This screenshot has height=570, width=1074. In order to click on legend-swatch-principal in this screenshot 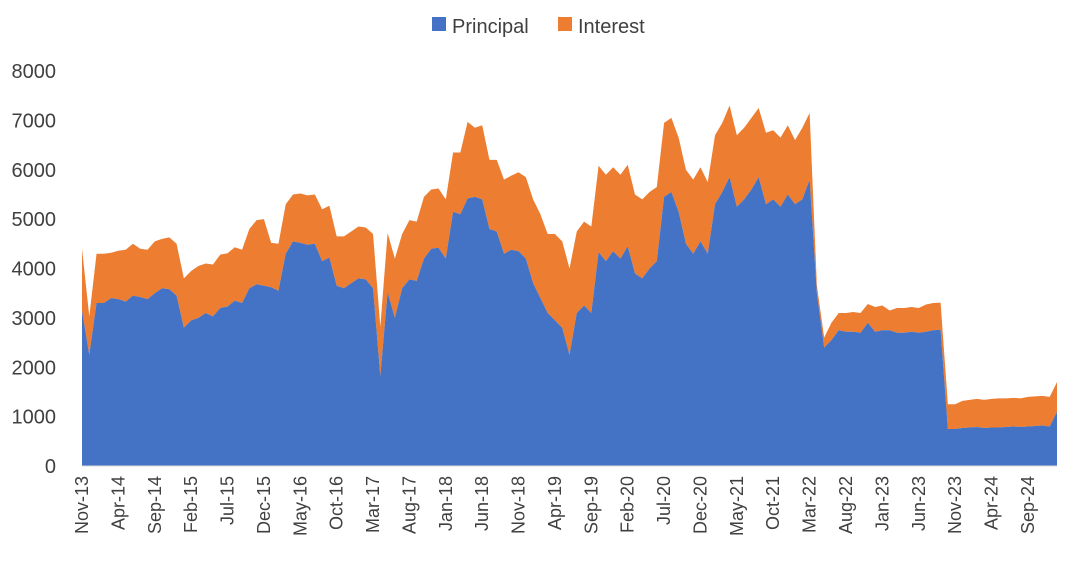, I will do `click(439, 24)`.